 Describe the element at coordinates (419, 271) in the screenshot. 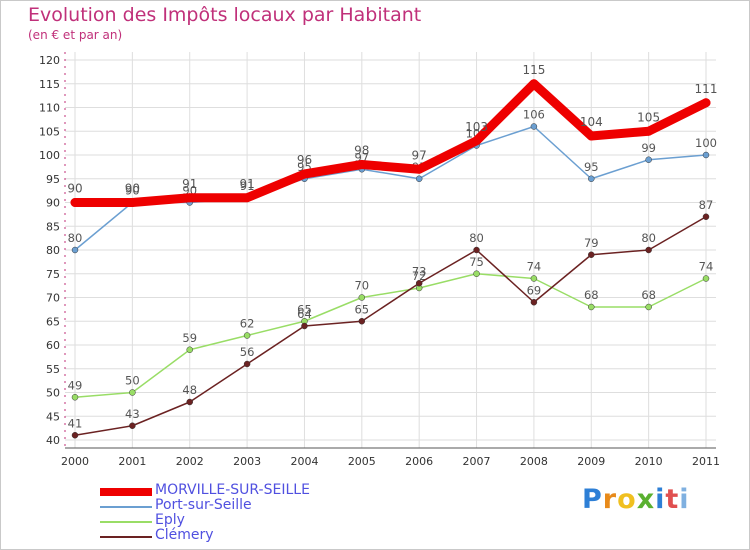

I see `data-label: 73` at that location.